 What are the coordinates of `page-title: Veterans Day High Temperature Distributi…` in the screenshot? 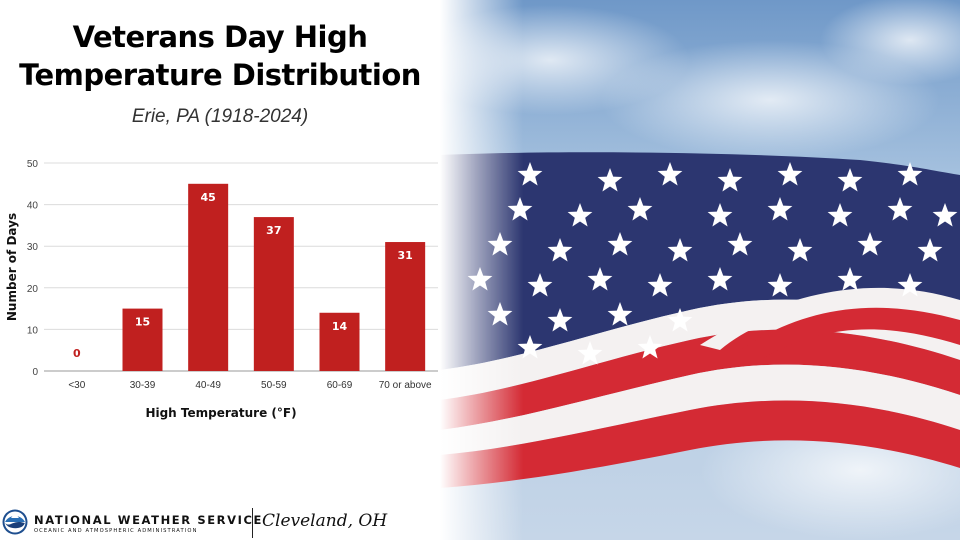 It's located at (220, 56).